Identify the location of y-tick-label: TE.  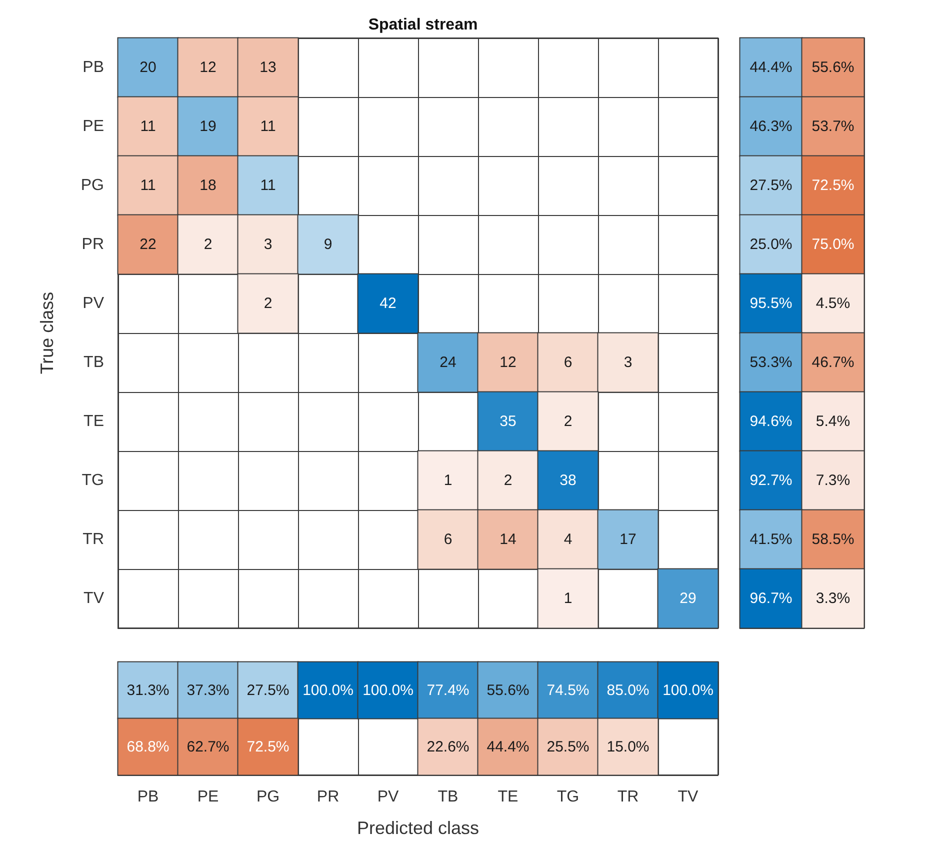
(94, 421).